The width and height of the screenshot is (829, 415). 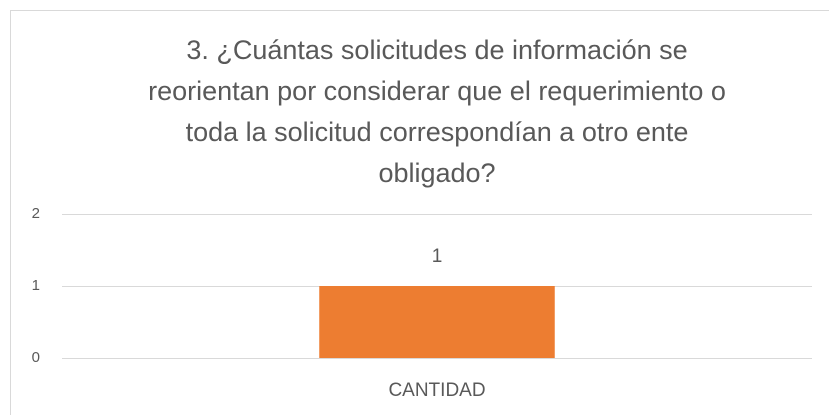 I want to click on y-tick-label: 1, so click(x=36, y=285).